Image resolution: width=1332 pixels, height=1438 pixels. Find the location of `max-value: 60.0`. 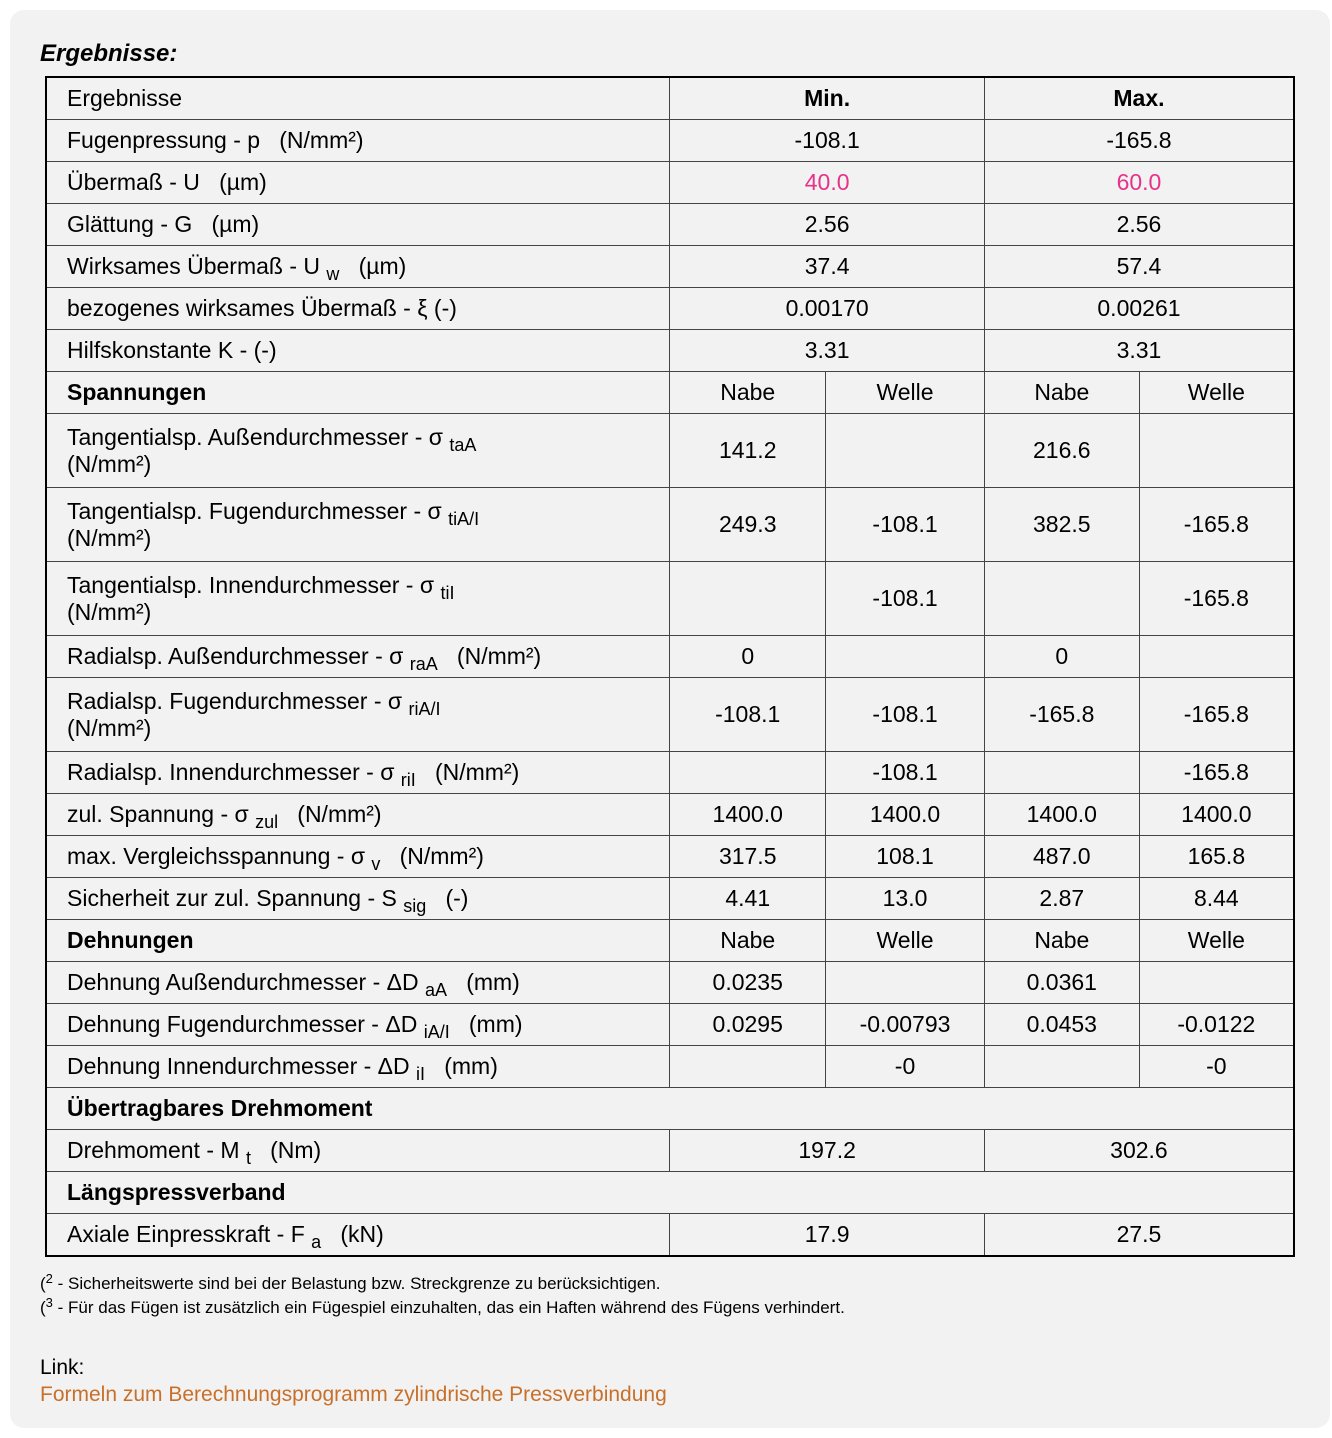

max-value: 60.0 is located at coordinates (1139, 182).